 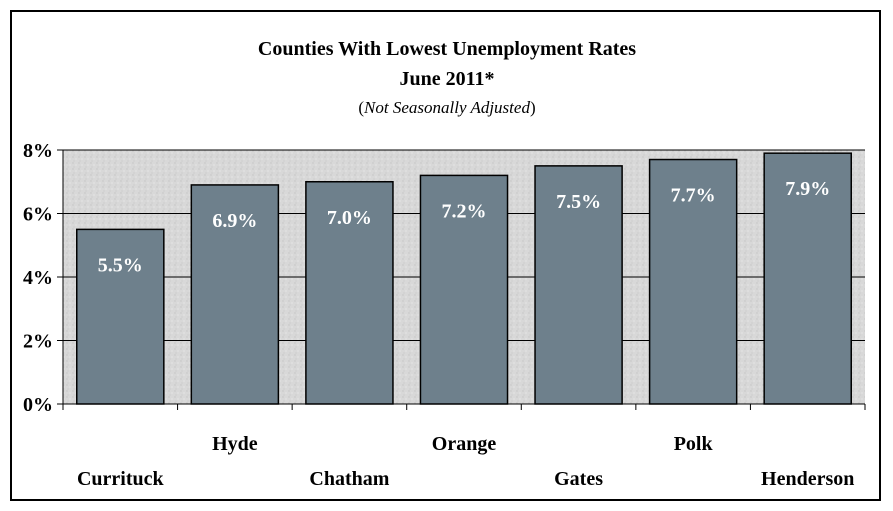 I want to click on data-label: 5.5%, so click(x=120, y=265).